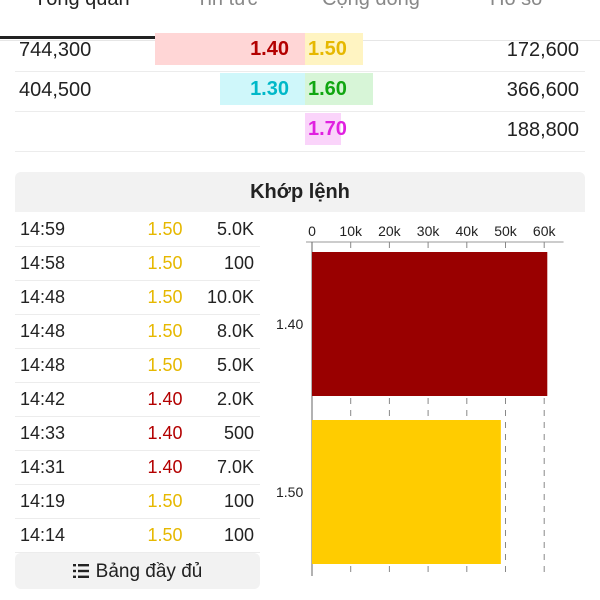 This screenshot has height=600, width=600. I want to click on order-book-row: 744,300 1.40 1.50 172,600, so click(300, 51).